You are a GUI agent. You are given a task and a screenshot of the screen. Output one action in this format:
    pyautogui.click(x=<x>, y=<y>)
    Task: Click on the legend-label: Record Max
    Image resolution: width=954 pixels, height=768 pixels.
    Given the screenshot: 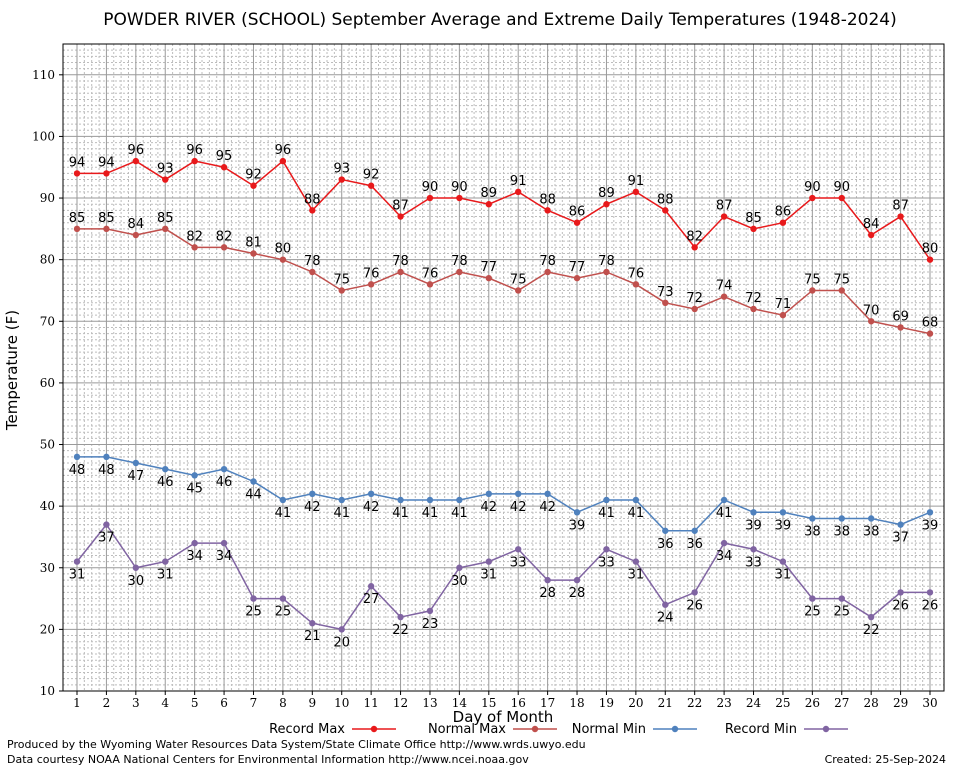 What is the action you would take?
    pyautogui.click(x=307, y=729)
    